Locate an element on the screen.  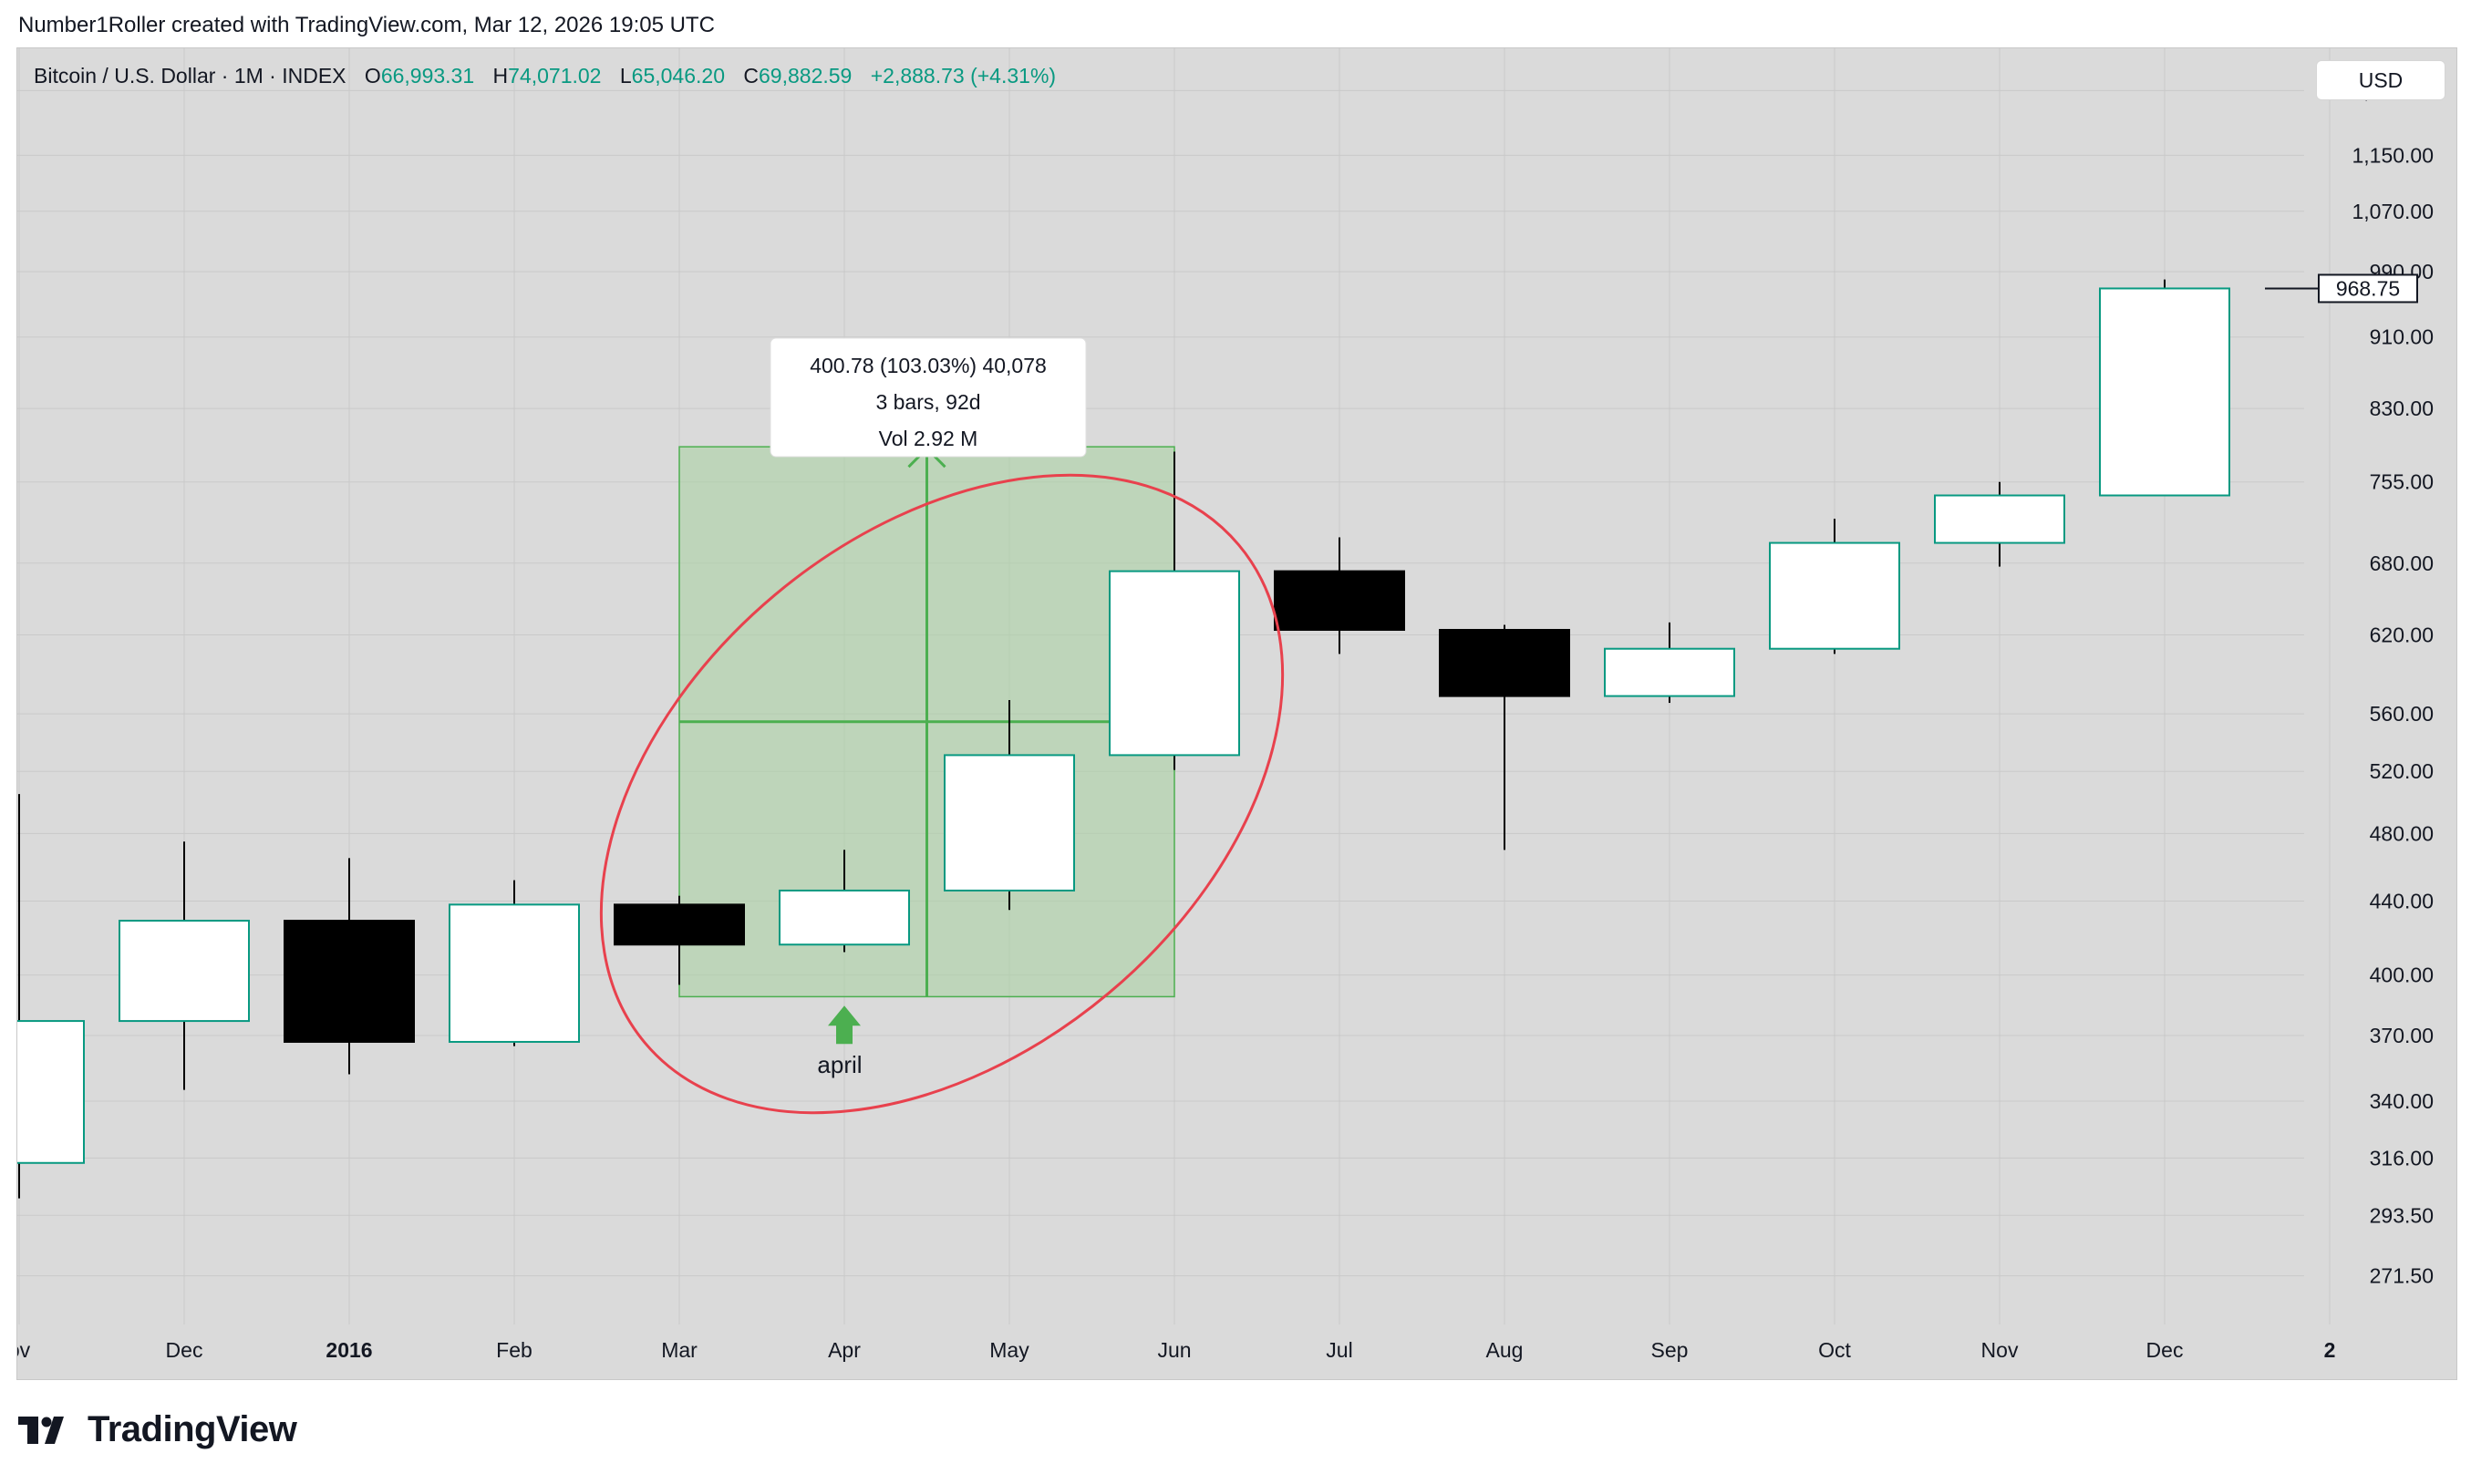
april-up-arrow-icon is located at coordinates (844, 1025).